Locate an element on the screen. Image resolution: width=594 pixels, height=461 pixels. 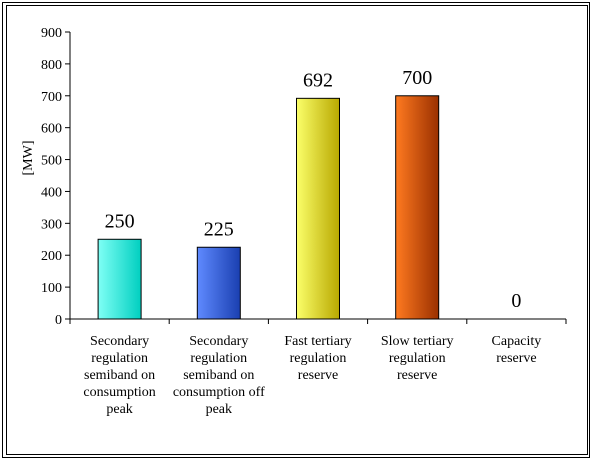
y-tick-label: 100 is located at coordinates (51, 288).